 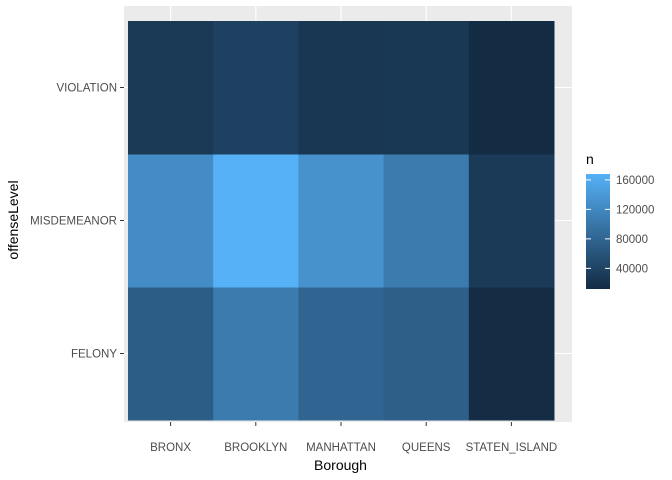 What do you see at coordinates (590, 159) in the screenshot?
I see `legend-title: n` at bounding box center [590, 159].